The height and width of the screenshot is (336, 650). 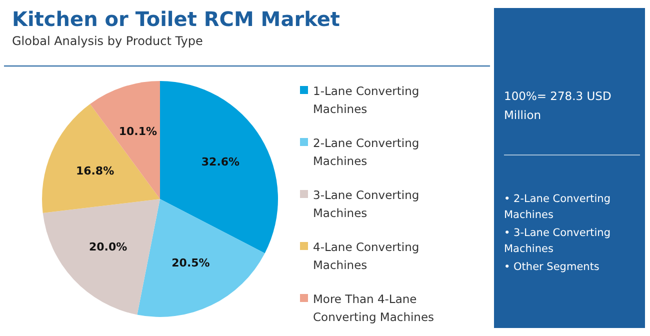 I want to click on text: • Other Segments, so click(x=552, y=267).